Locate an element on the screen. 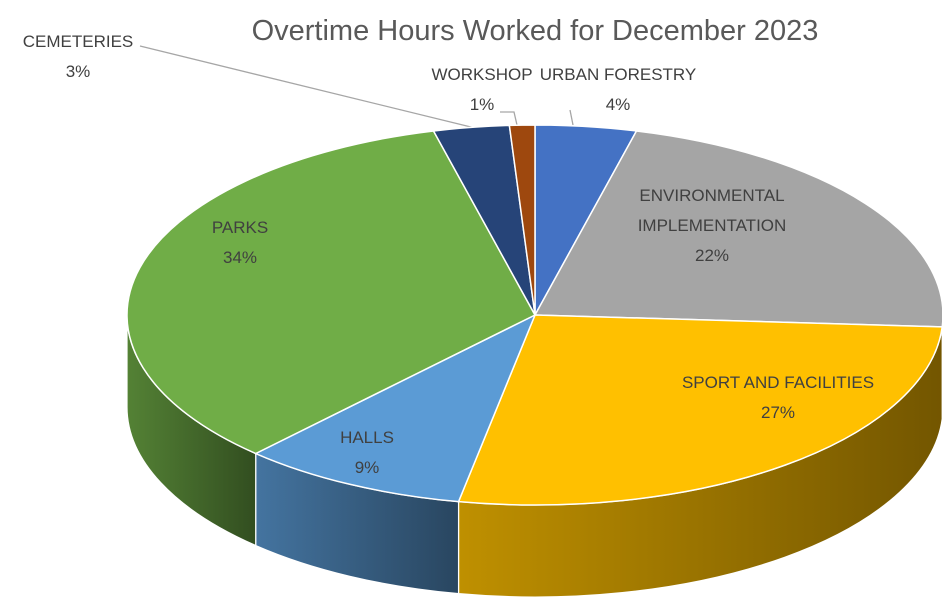 This screenshot has height=601, width=942. value-label: 1% is located at coordinates (482, 104).